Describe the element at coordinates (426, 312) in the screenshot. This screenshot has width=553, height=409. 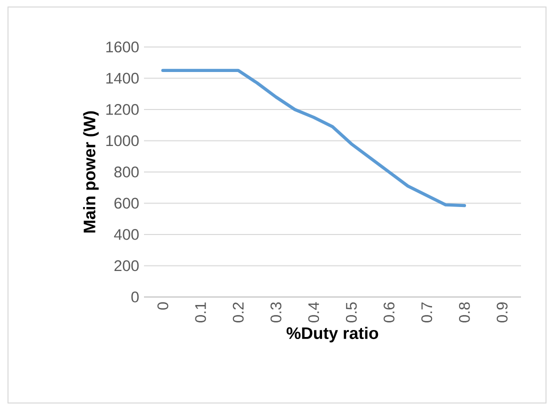
I see `x-tick-label: 0.7` at that location.